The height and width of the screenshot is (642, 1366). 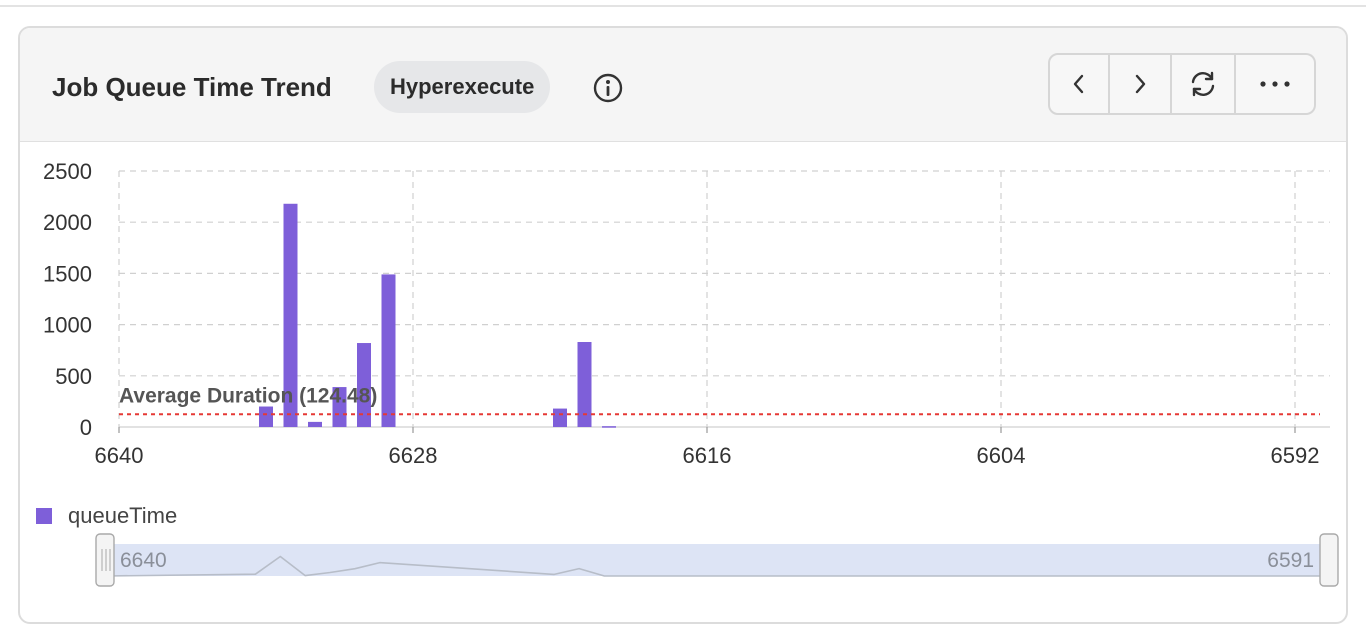 What do you see at coordinates (86, 427) in the screenshot?
I see `y-tick-label: 0` at bounding box center [86, 427].